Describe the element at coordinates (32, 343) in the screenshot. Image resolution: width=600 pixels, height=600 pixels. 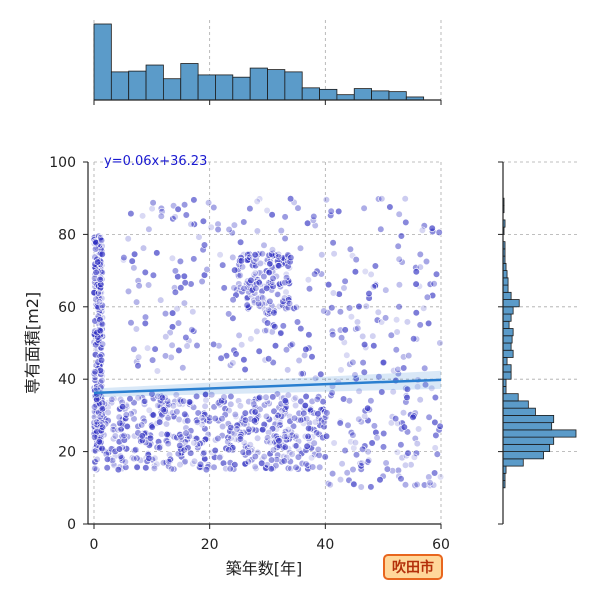
I see `y-axis-title: 専有面積[m2]` at that location.